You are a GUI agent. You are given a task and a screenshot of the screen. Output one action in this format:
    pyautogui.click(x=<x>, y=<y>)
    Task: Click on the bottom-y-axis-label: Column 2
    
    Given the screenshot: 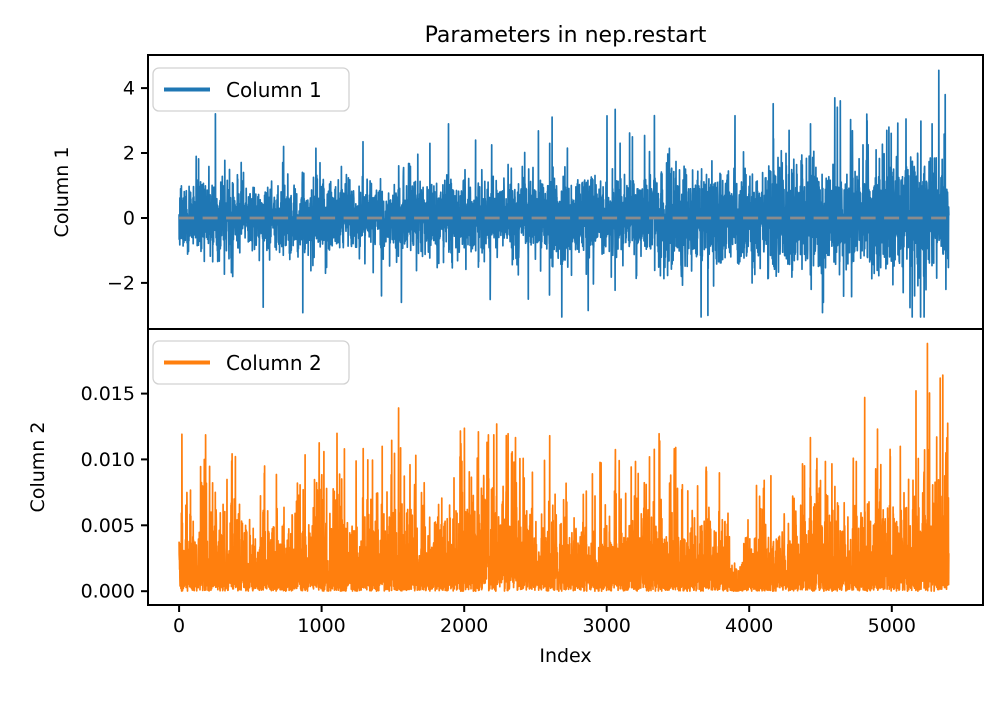 What is the action you would take?
    pyautogui.click(x=38, y=467)
    